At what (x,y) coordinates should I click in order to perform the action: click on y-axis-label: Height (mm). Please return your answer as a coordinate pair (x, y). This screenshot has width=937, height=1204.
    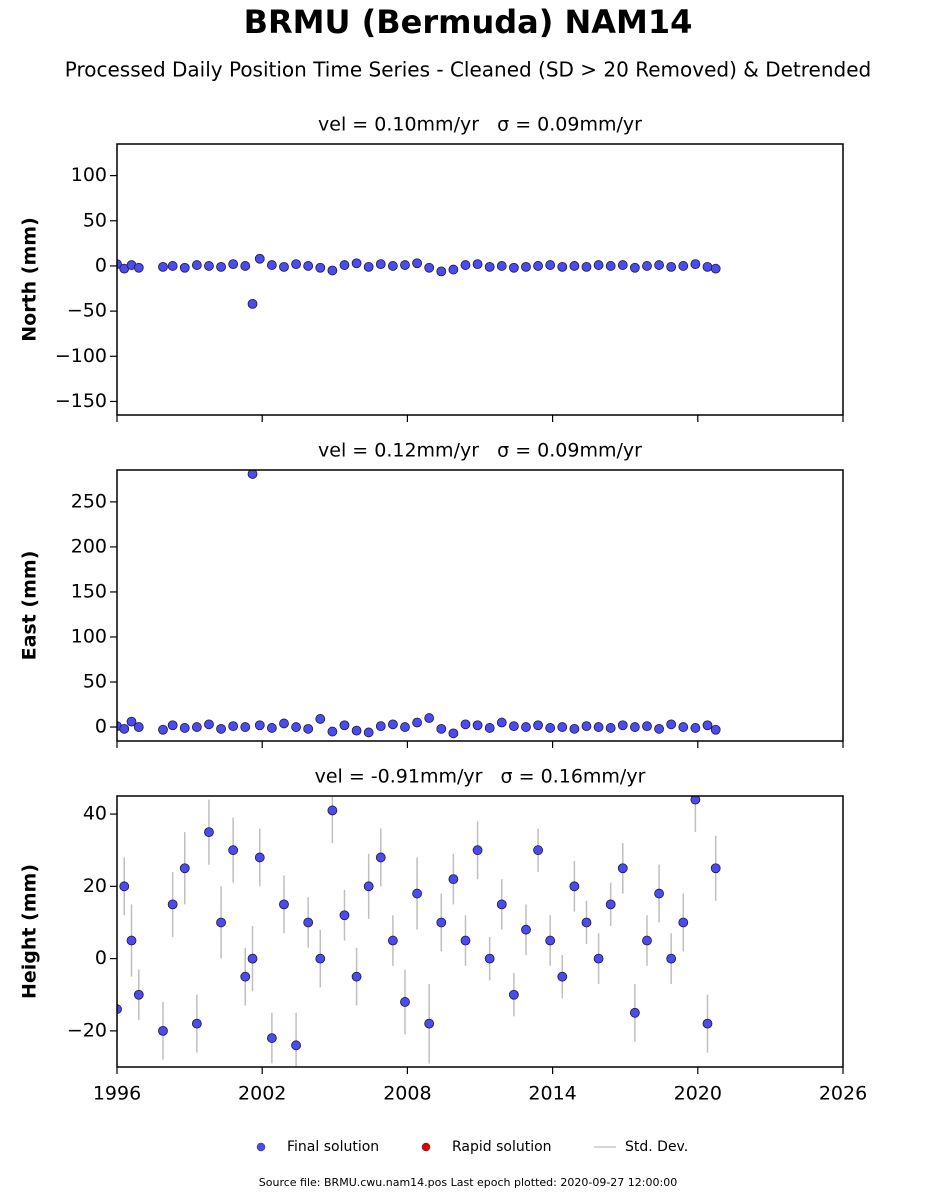
    Looking at the image, I should click on (30, 931).